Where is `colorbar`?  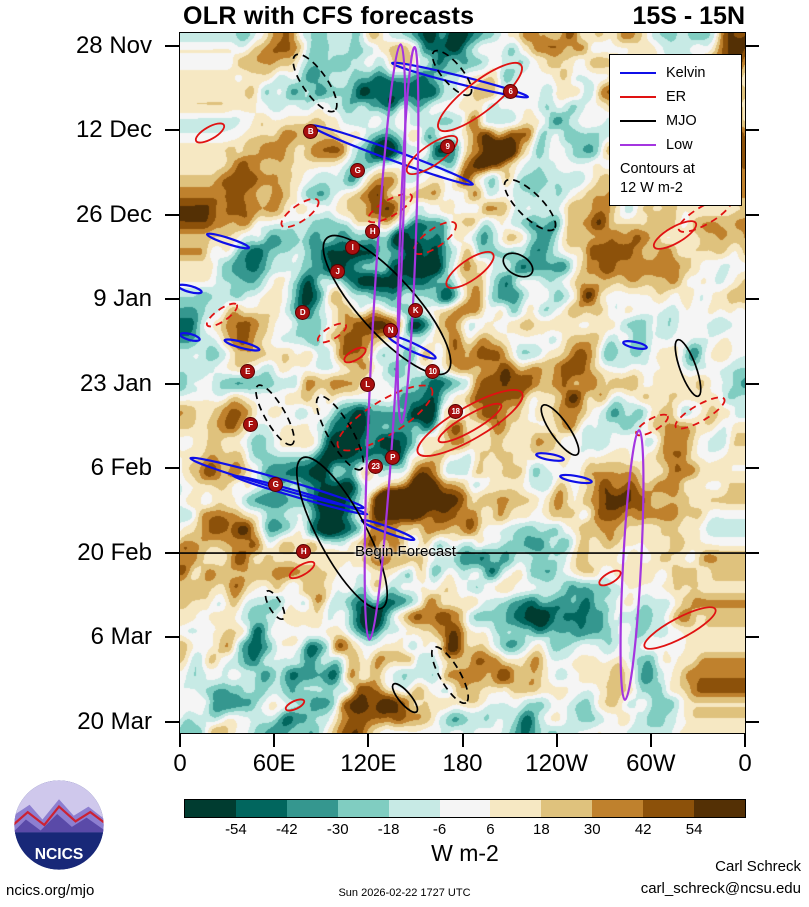 colorbar is located at coordinates (465, 808).